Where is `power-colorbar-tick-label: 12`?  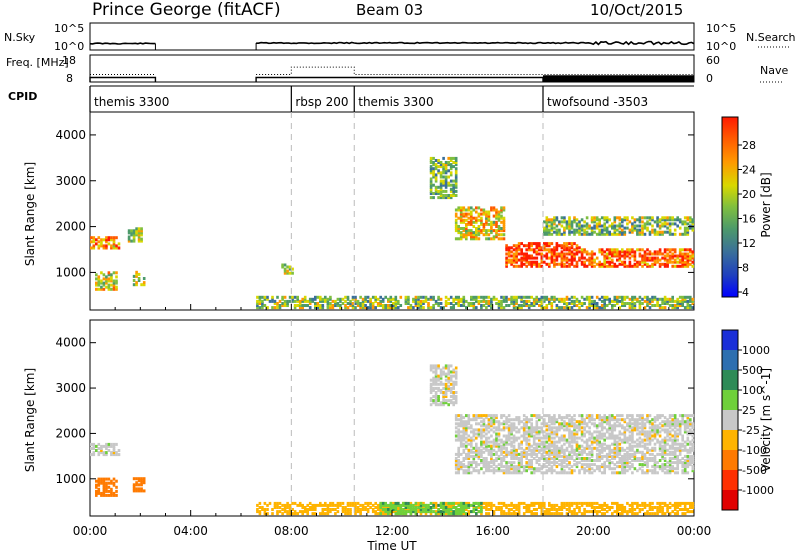 power-colorbar-tick-label: 12 is located at coordinates (749, 243).